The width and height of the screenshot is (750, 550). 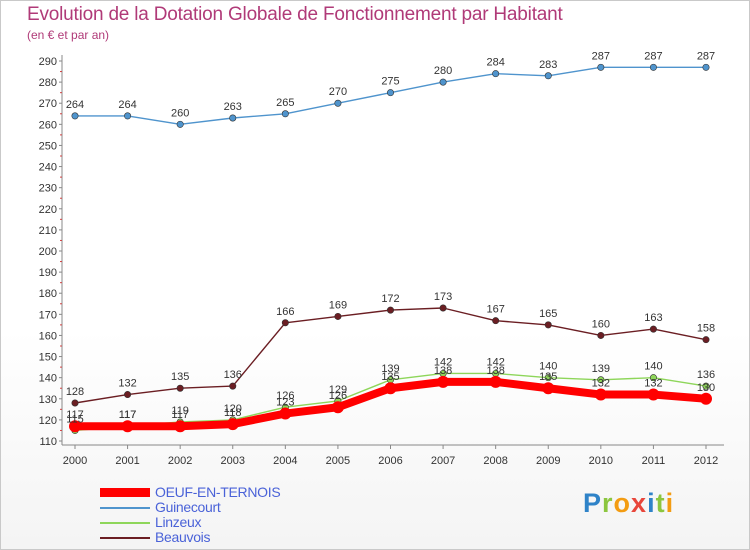 What do you see at coordinates (622, 503) in the screenshot?
I see `logo-letter: o` at bounding box center [622, 503].